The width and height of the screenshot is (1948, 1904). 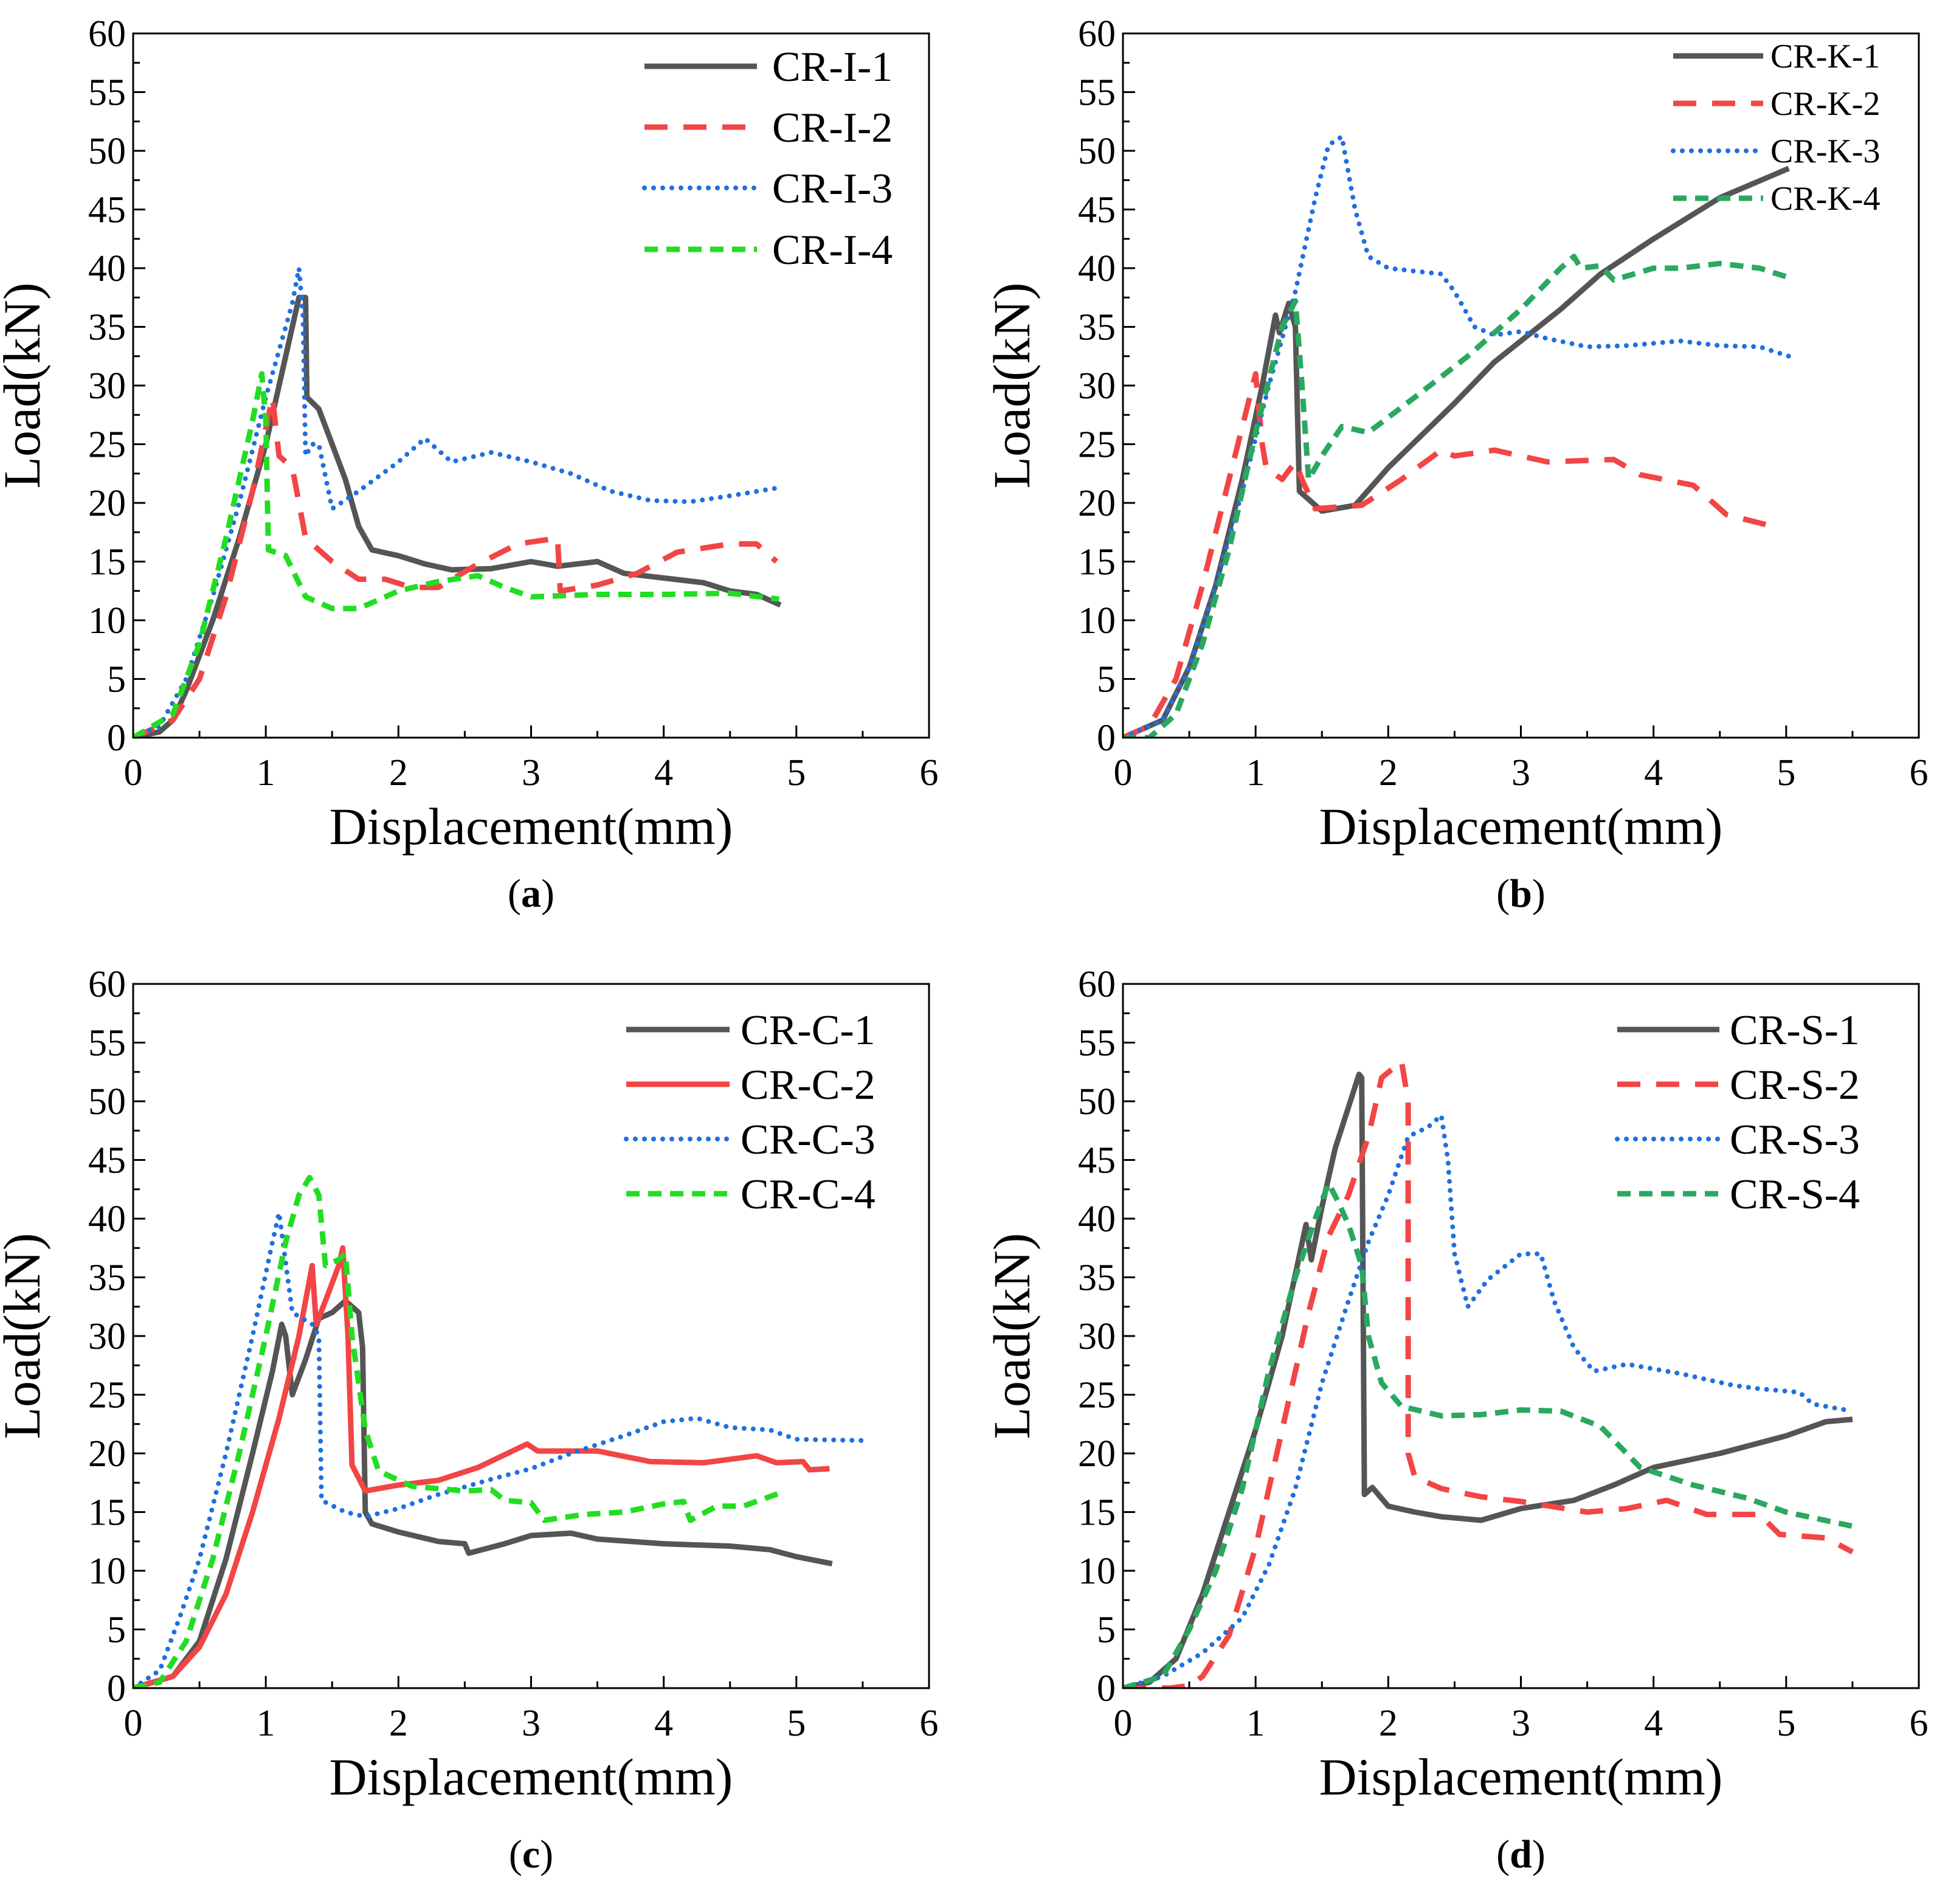 I want to click on panel-caption: (a), so click(x=531, y=893).